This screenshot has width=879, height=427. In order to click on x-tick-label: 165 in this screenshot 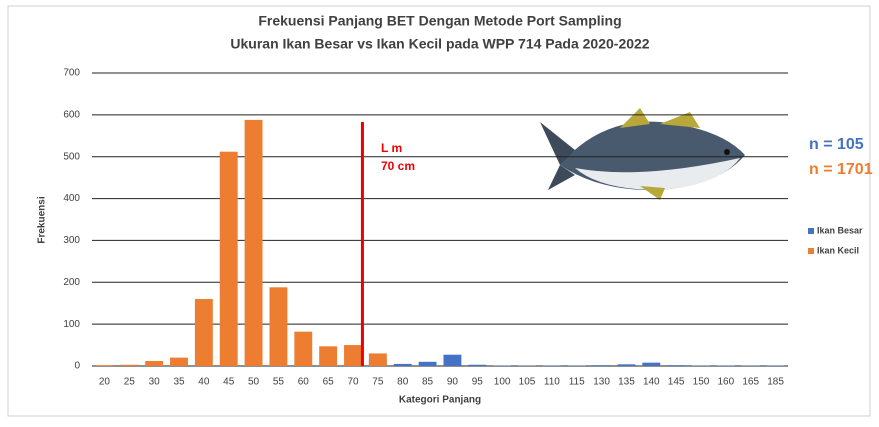, I will do `click(750, 382)`.